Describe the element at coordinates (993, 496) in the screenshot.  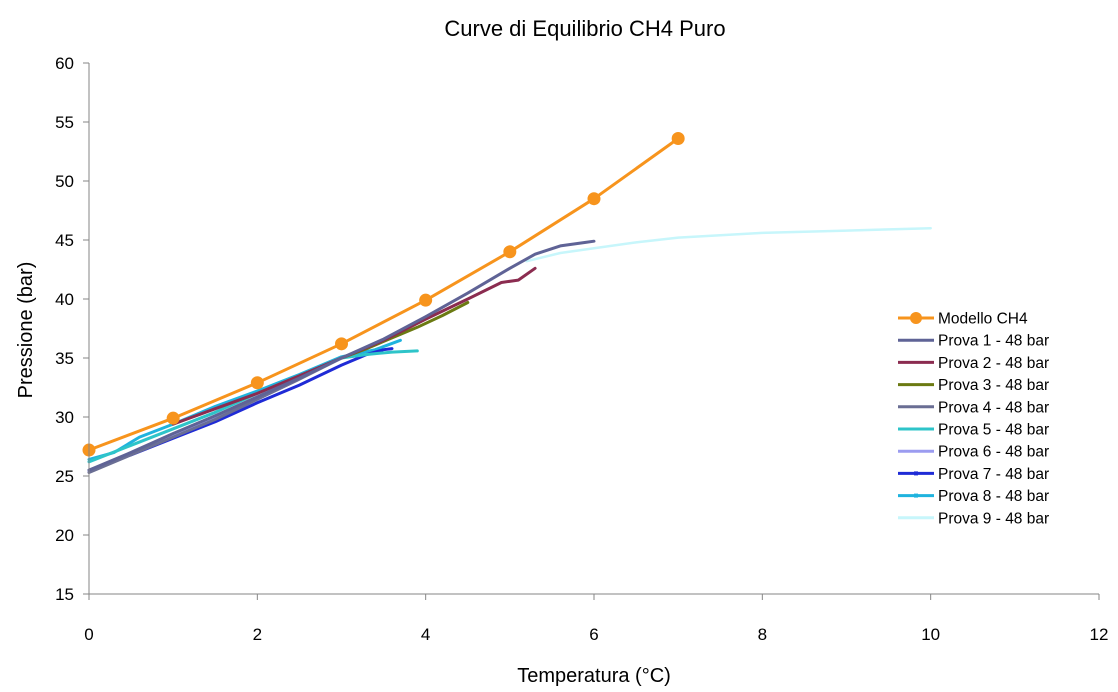
I see `legend-label: Prova 8 - 48 bar` at that location.